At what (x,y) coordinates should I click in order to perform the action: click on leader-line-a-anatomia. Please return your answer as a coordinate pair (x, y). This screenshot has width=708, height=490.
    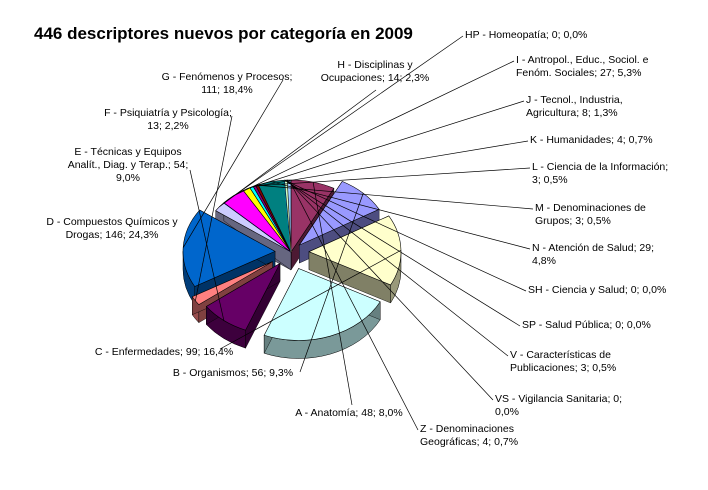
    Looking at the image, I should click on (332, 294).